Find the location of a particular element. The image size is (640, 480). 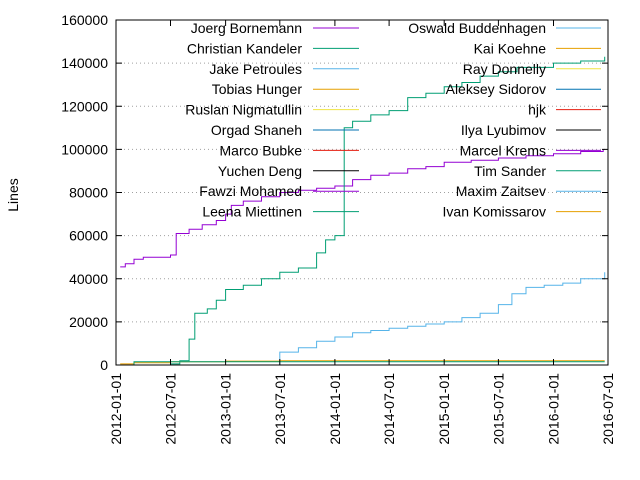

y-tick-label: 40000 is located at coordinates (88, 279).